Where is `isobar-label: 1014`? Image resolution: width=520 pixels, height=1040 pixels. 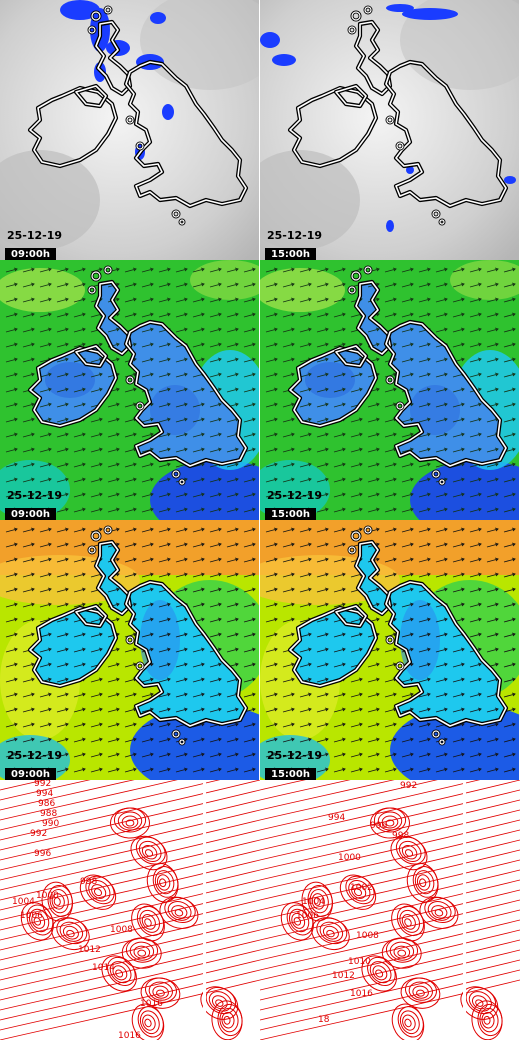 isobar-label: 1014 is located at coordinates (103, 968).